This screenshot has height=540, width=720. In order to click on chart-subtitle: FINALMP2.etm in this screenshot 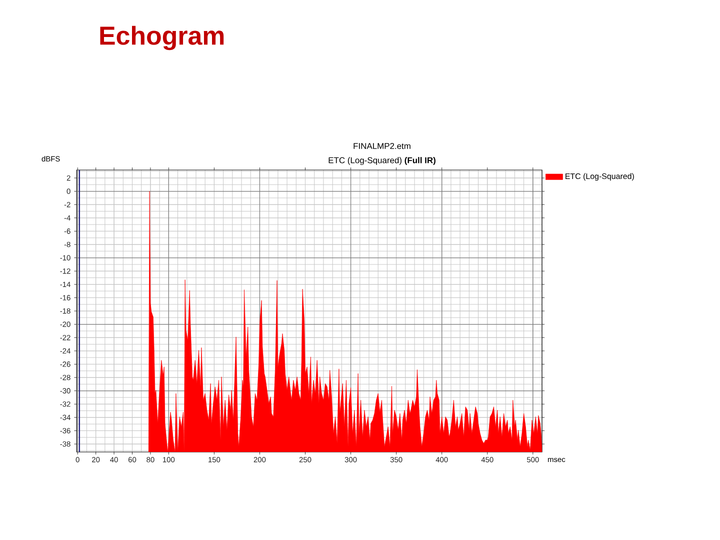, I will do `click(382, 146)`.